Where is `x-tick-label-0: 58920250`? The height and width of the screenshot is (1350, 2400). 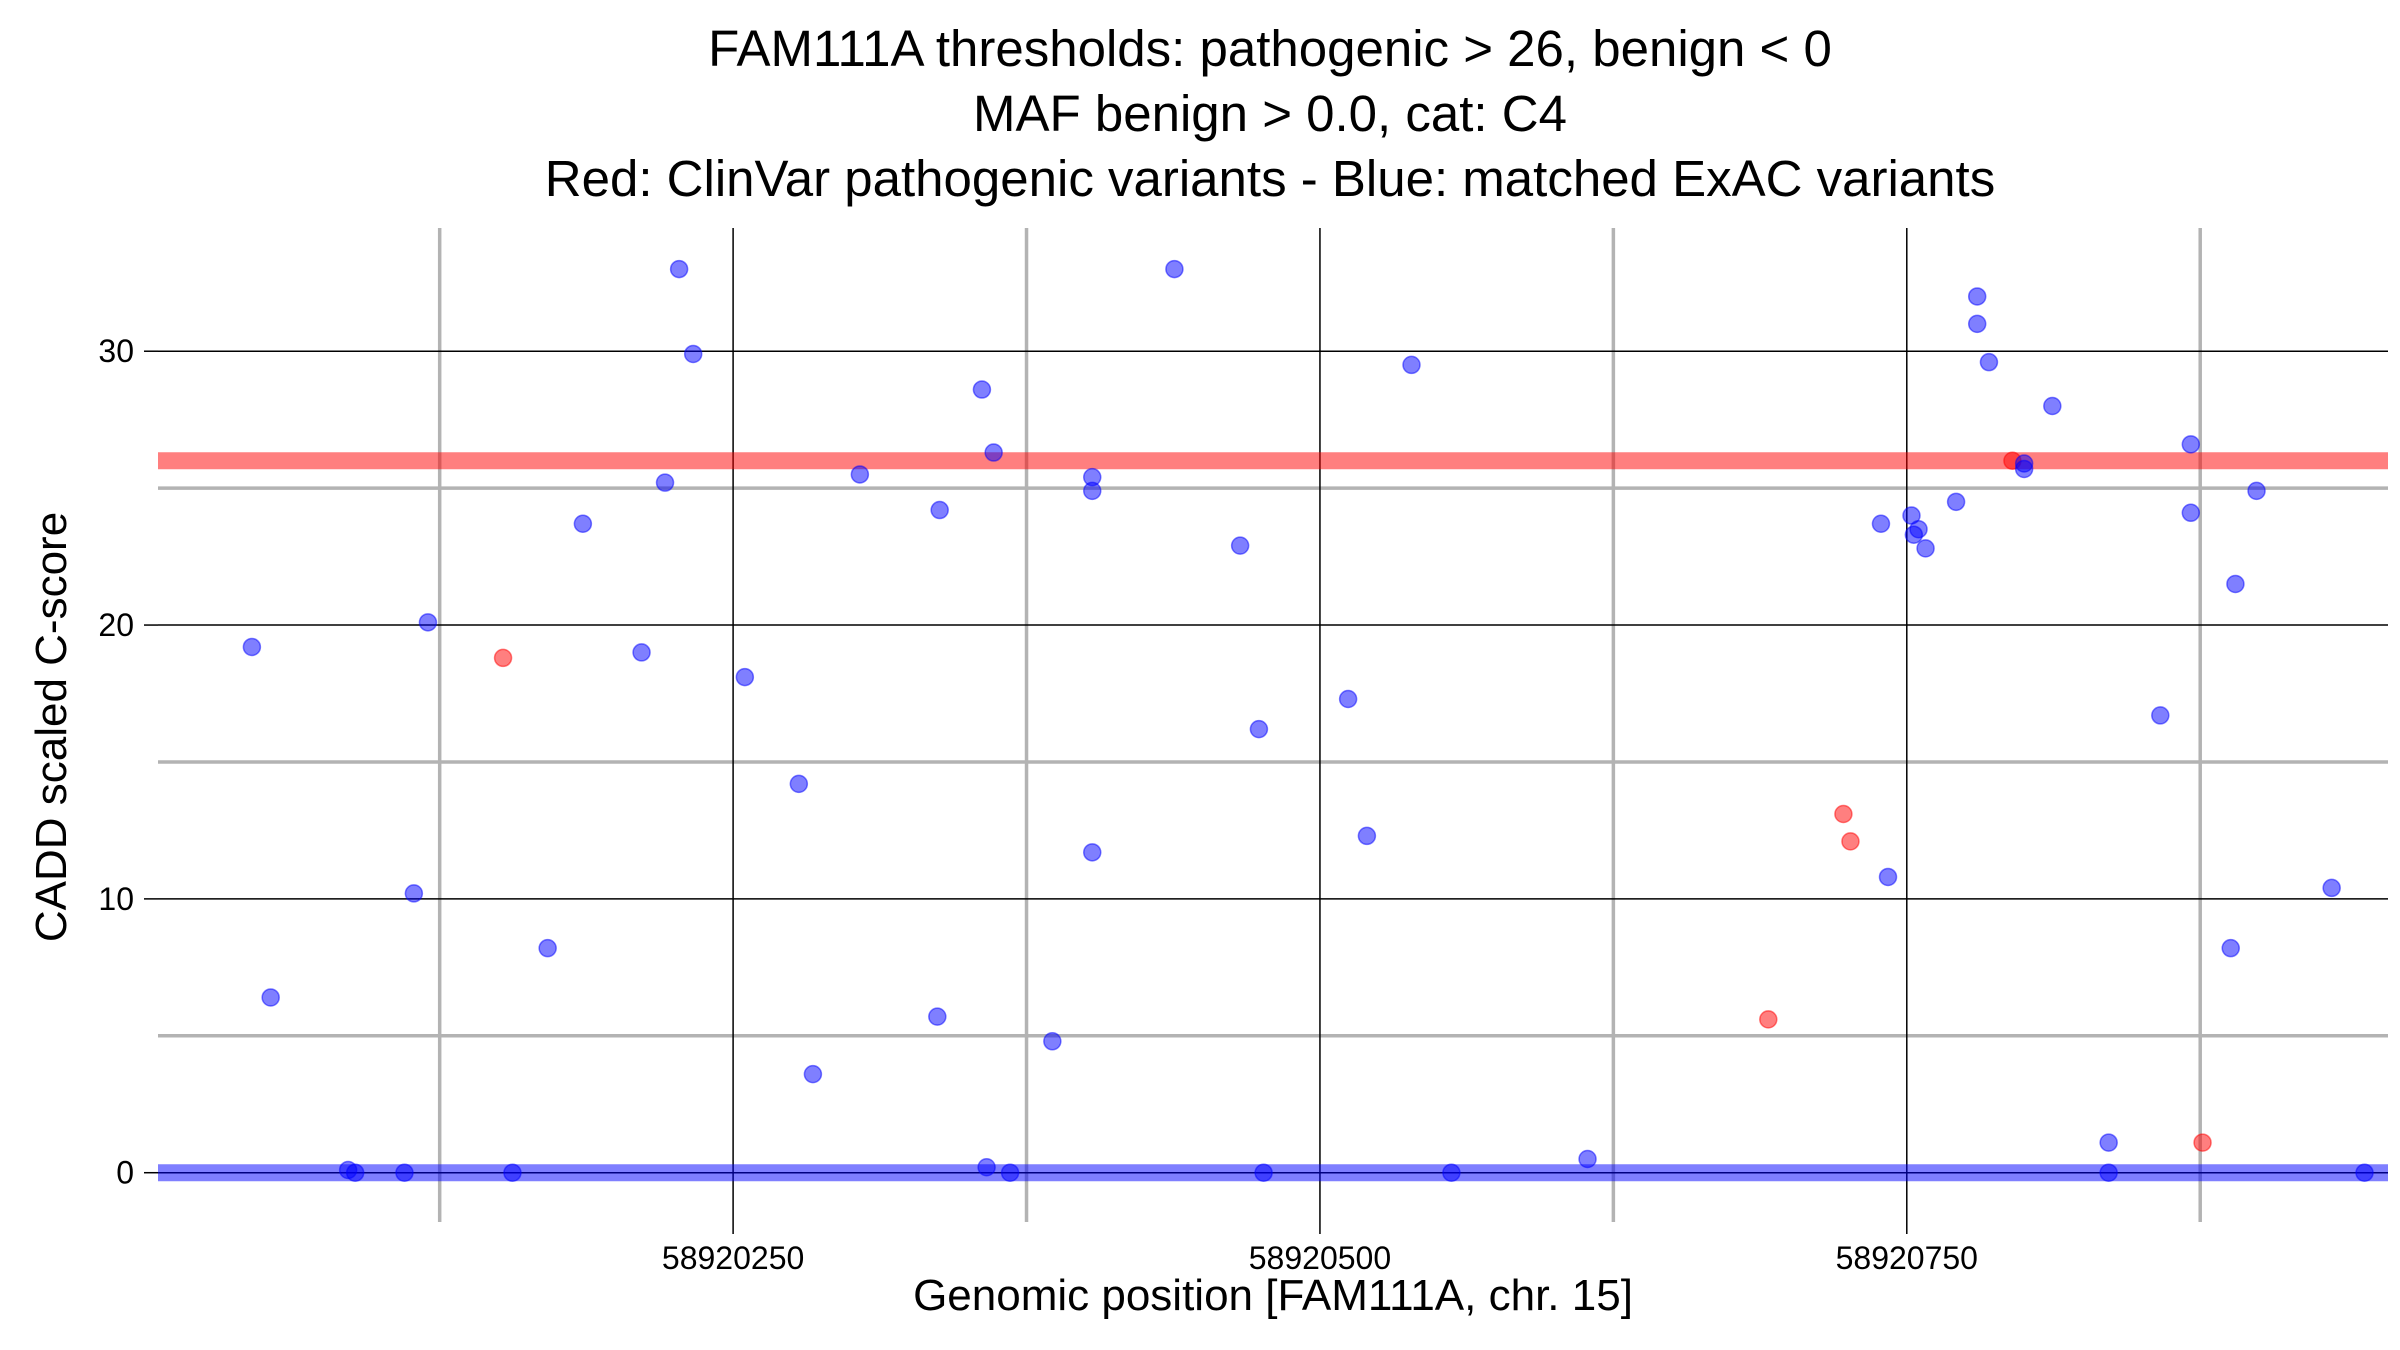
x-tick-label-0: 58920250 is located at coordinates (733, 1258).